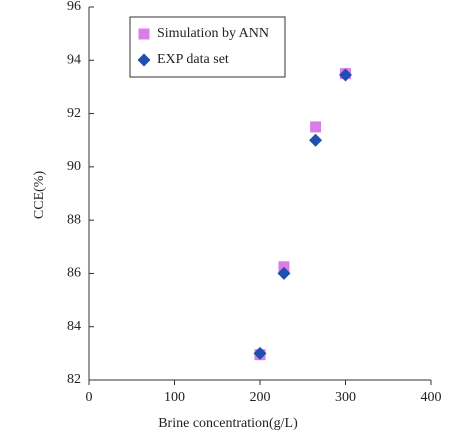 The width and height of the screenshot is (474, 445). Describe the element at coordinates (207, 47) in the screenshot. I see `legend-box` at that location.